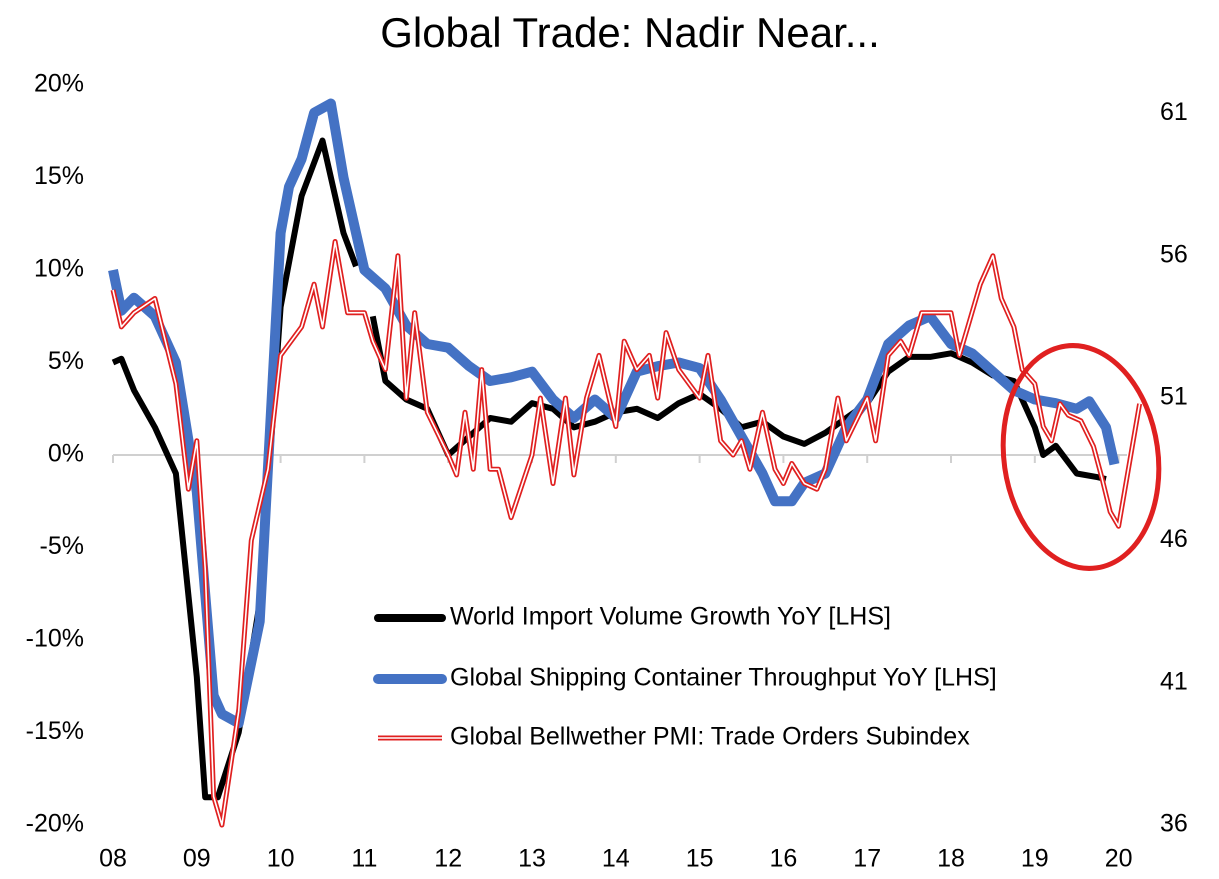 This screenshot has height=879, width=1219. I want to click on x-tick-label: 19, so click(1035, 859).